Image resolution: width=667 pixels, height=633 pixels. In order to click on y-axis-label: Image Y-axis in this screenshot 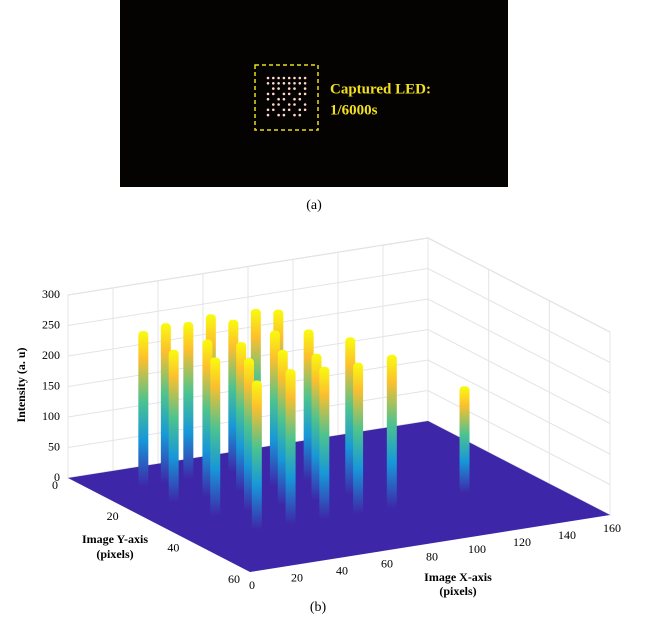, I will do `click(115, 539)`.